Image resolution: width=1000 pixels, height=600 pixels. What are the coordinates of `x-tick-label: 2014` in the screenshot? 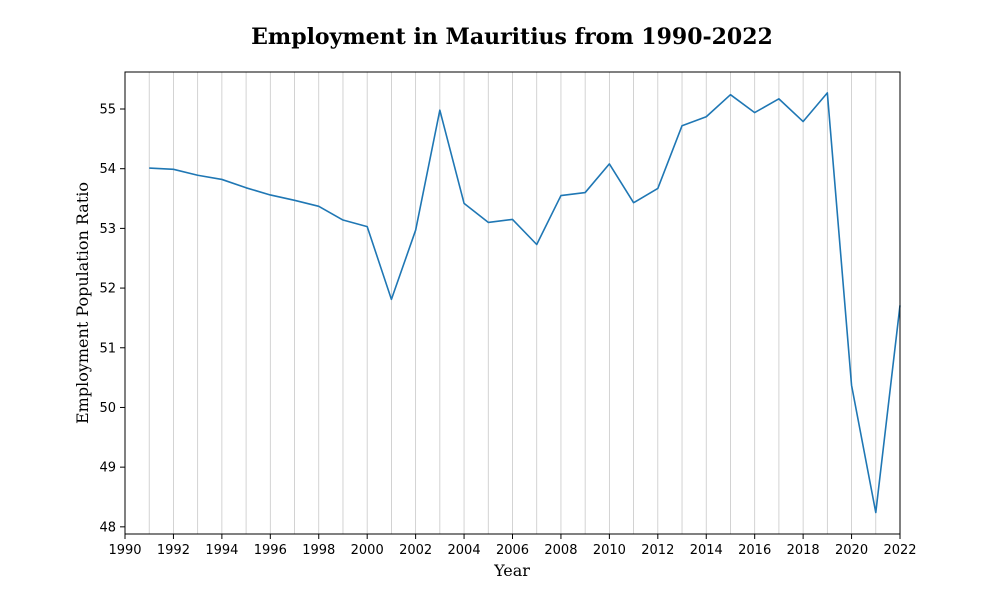 It's located at (706, 550).